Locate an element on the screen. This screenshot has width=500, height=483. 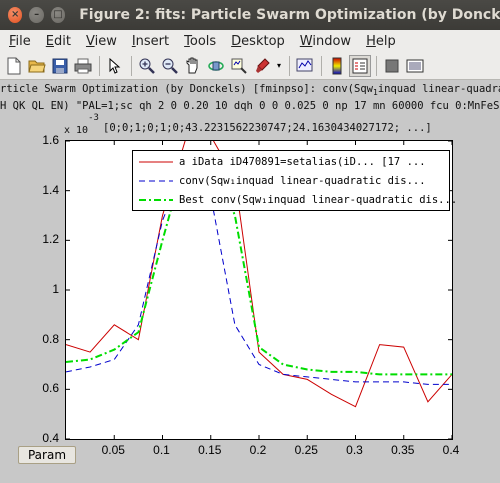
insert-legend-button is located at coordinates (360, 65).